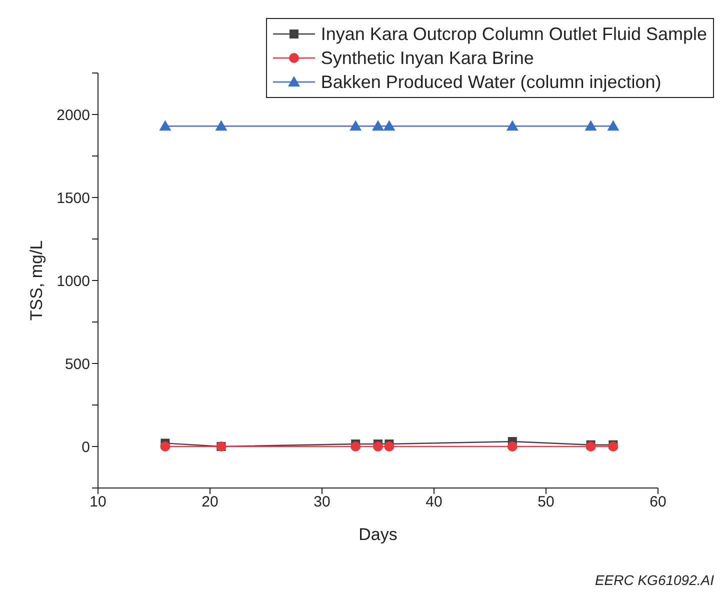 The height and width of the screenshot is (604, 728). I want to click on text: EERC KG61092.AI, so click(654, 580).